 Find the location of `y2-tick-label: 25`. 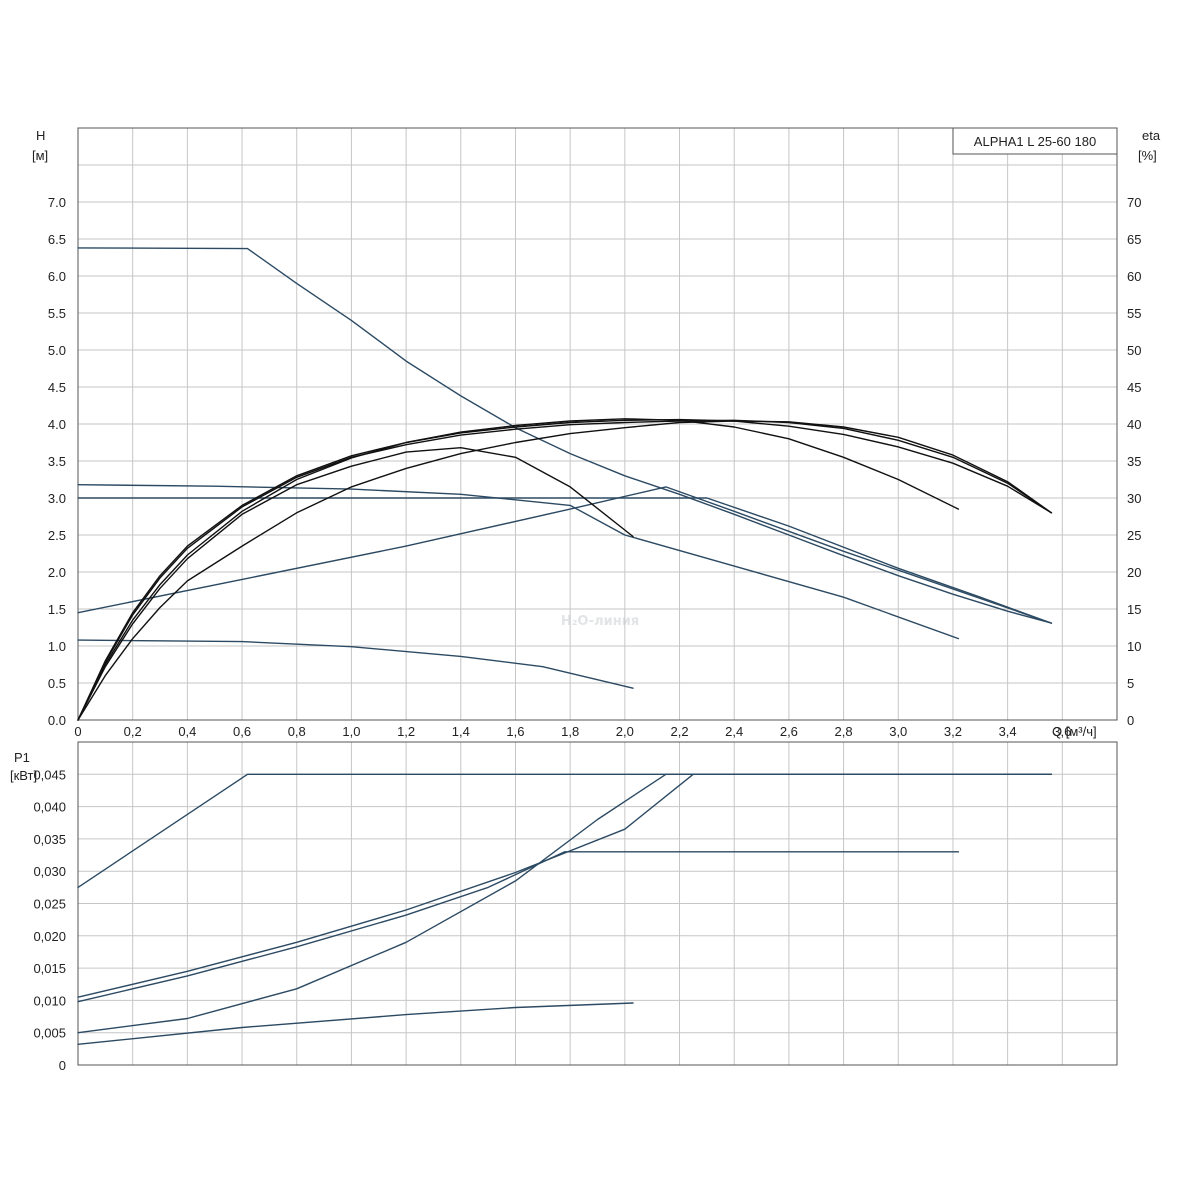

y2-tick-label: 25 is located at coordinates (1134, 535).